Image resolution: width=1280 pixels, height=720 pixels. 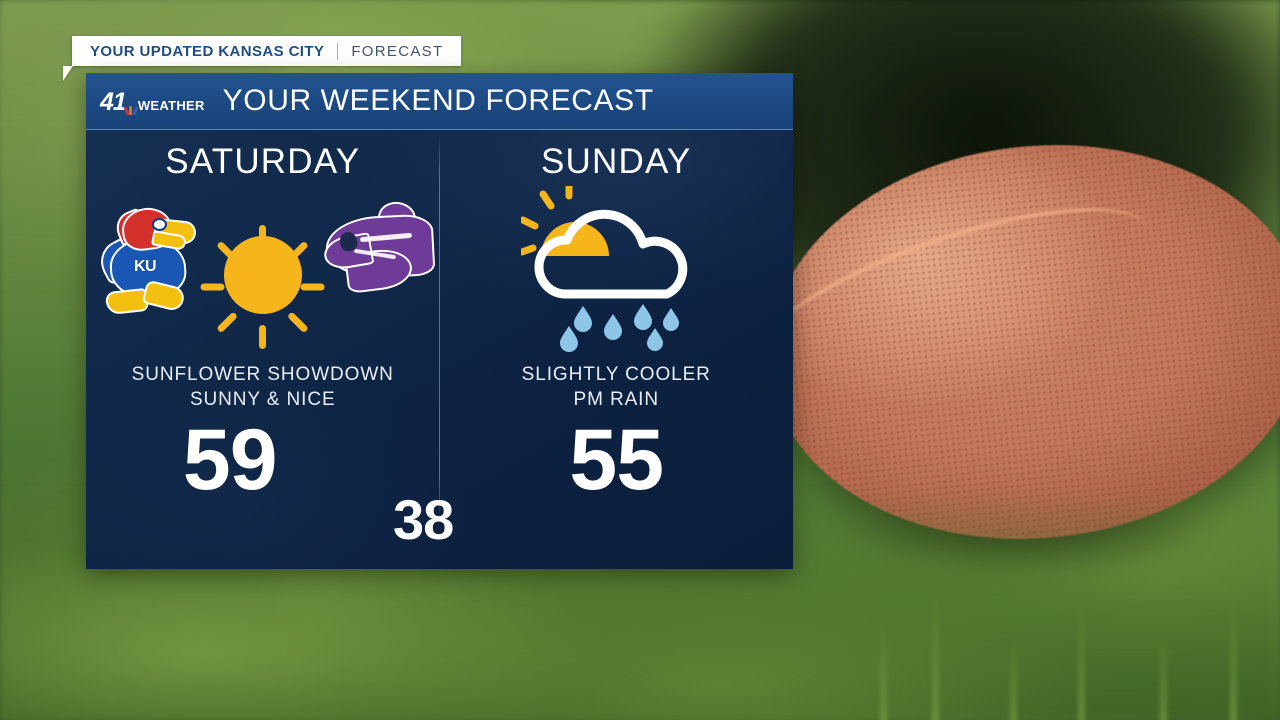 I want to click on sun-cloud-rain-icon, so click(x=614, y=267).